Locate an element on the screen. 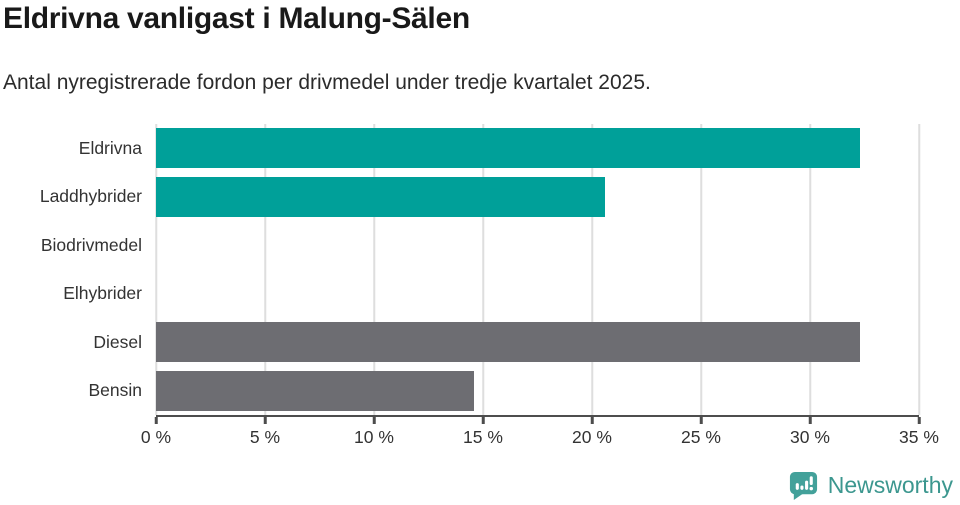 The image size is (960, 505). page-title: Eldrivna vanligast i Malung-Sälen is located at coordinates (236, 18).